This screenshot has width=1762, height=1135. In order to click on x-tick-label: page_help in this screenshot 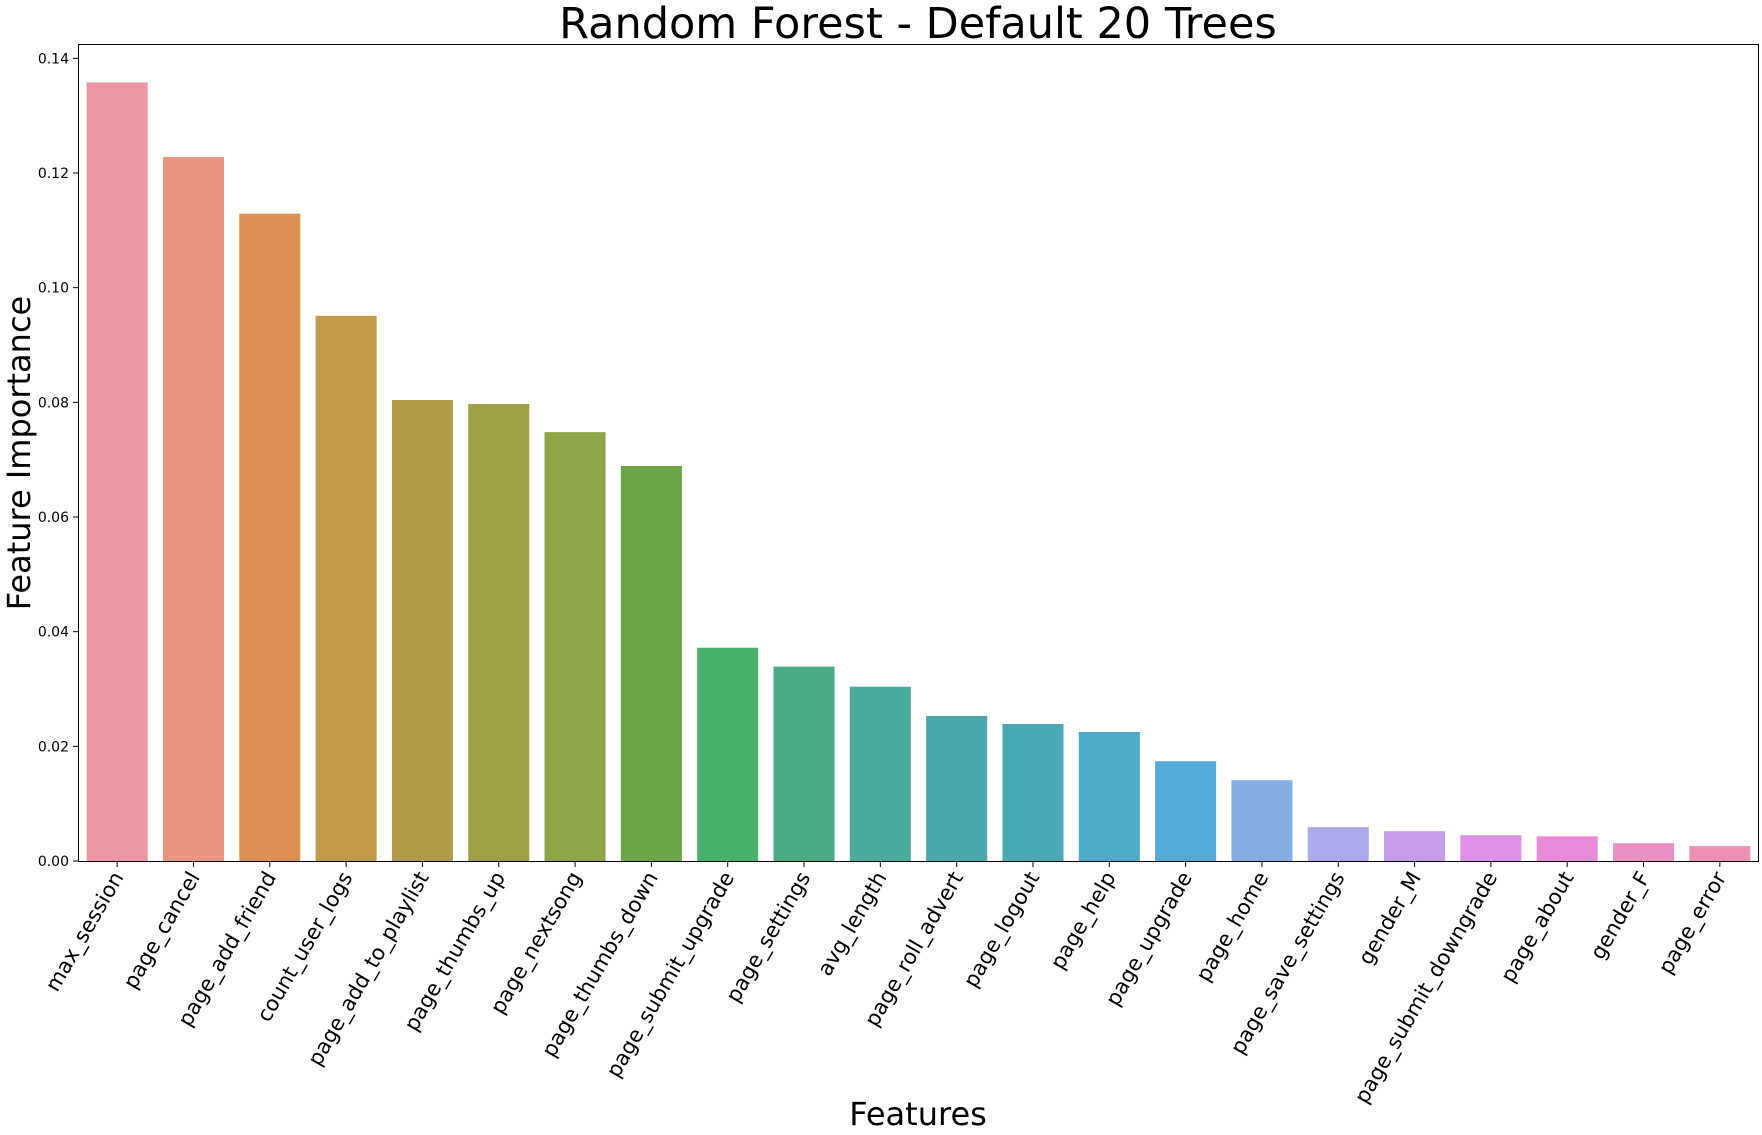, I will do `click(1084, 921)`.